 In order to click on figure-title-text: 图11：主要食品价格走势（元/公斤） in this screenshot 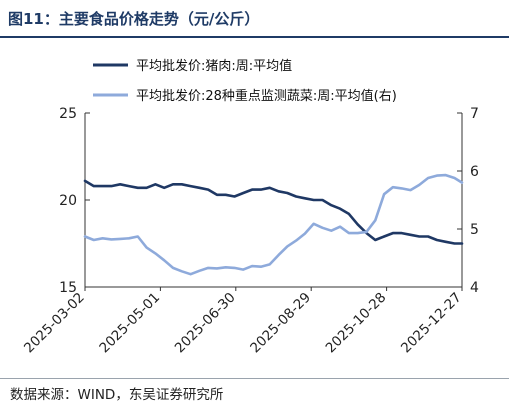, I will do `click(134, 19)`.